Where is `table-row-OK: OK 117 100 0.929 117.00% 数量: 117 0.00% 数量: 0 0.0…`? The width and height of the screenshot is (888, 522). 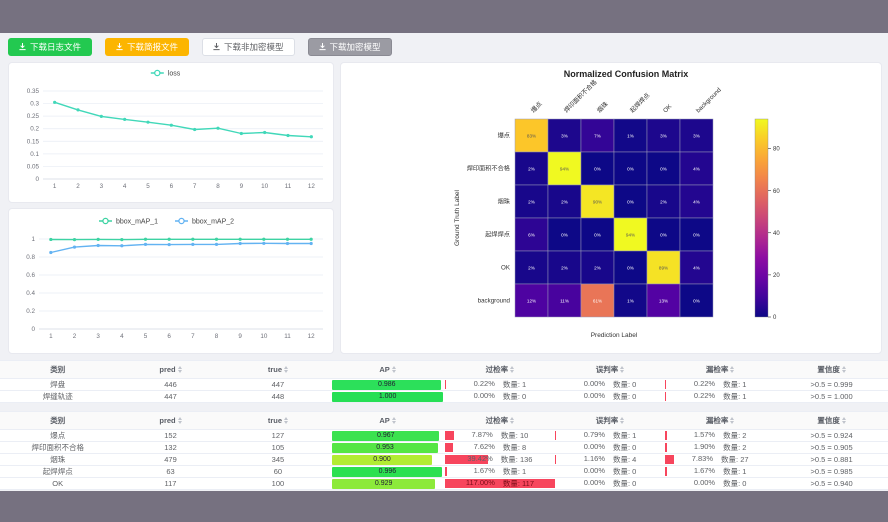
table-row-OK: OK 117 100 0.929 117.00% 数量: 117 0.00% 数量: 0 0.0… is located at coordinates (444, 484).